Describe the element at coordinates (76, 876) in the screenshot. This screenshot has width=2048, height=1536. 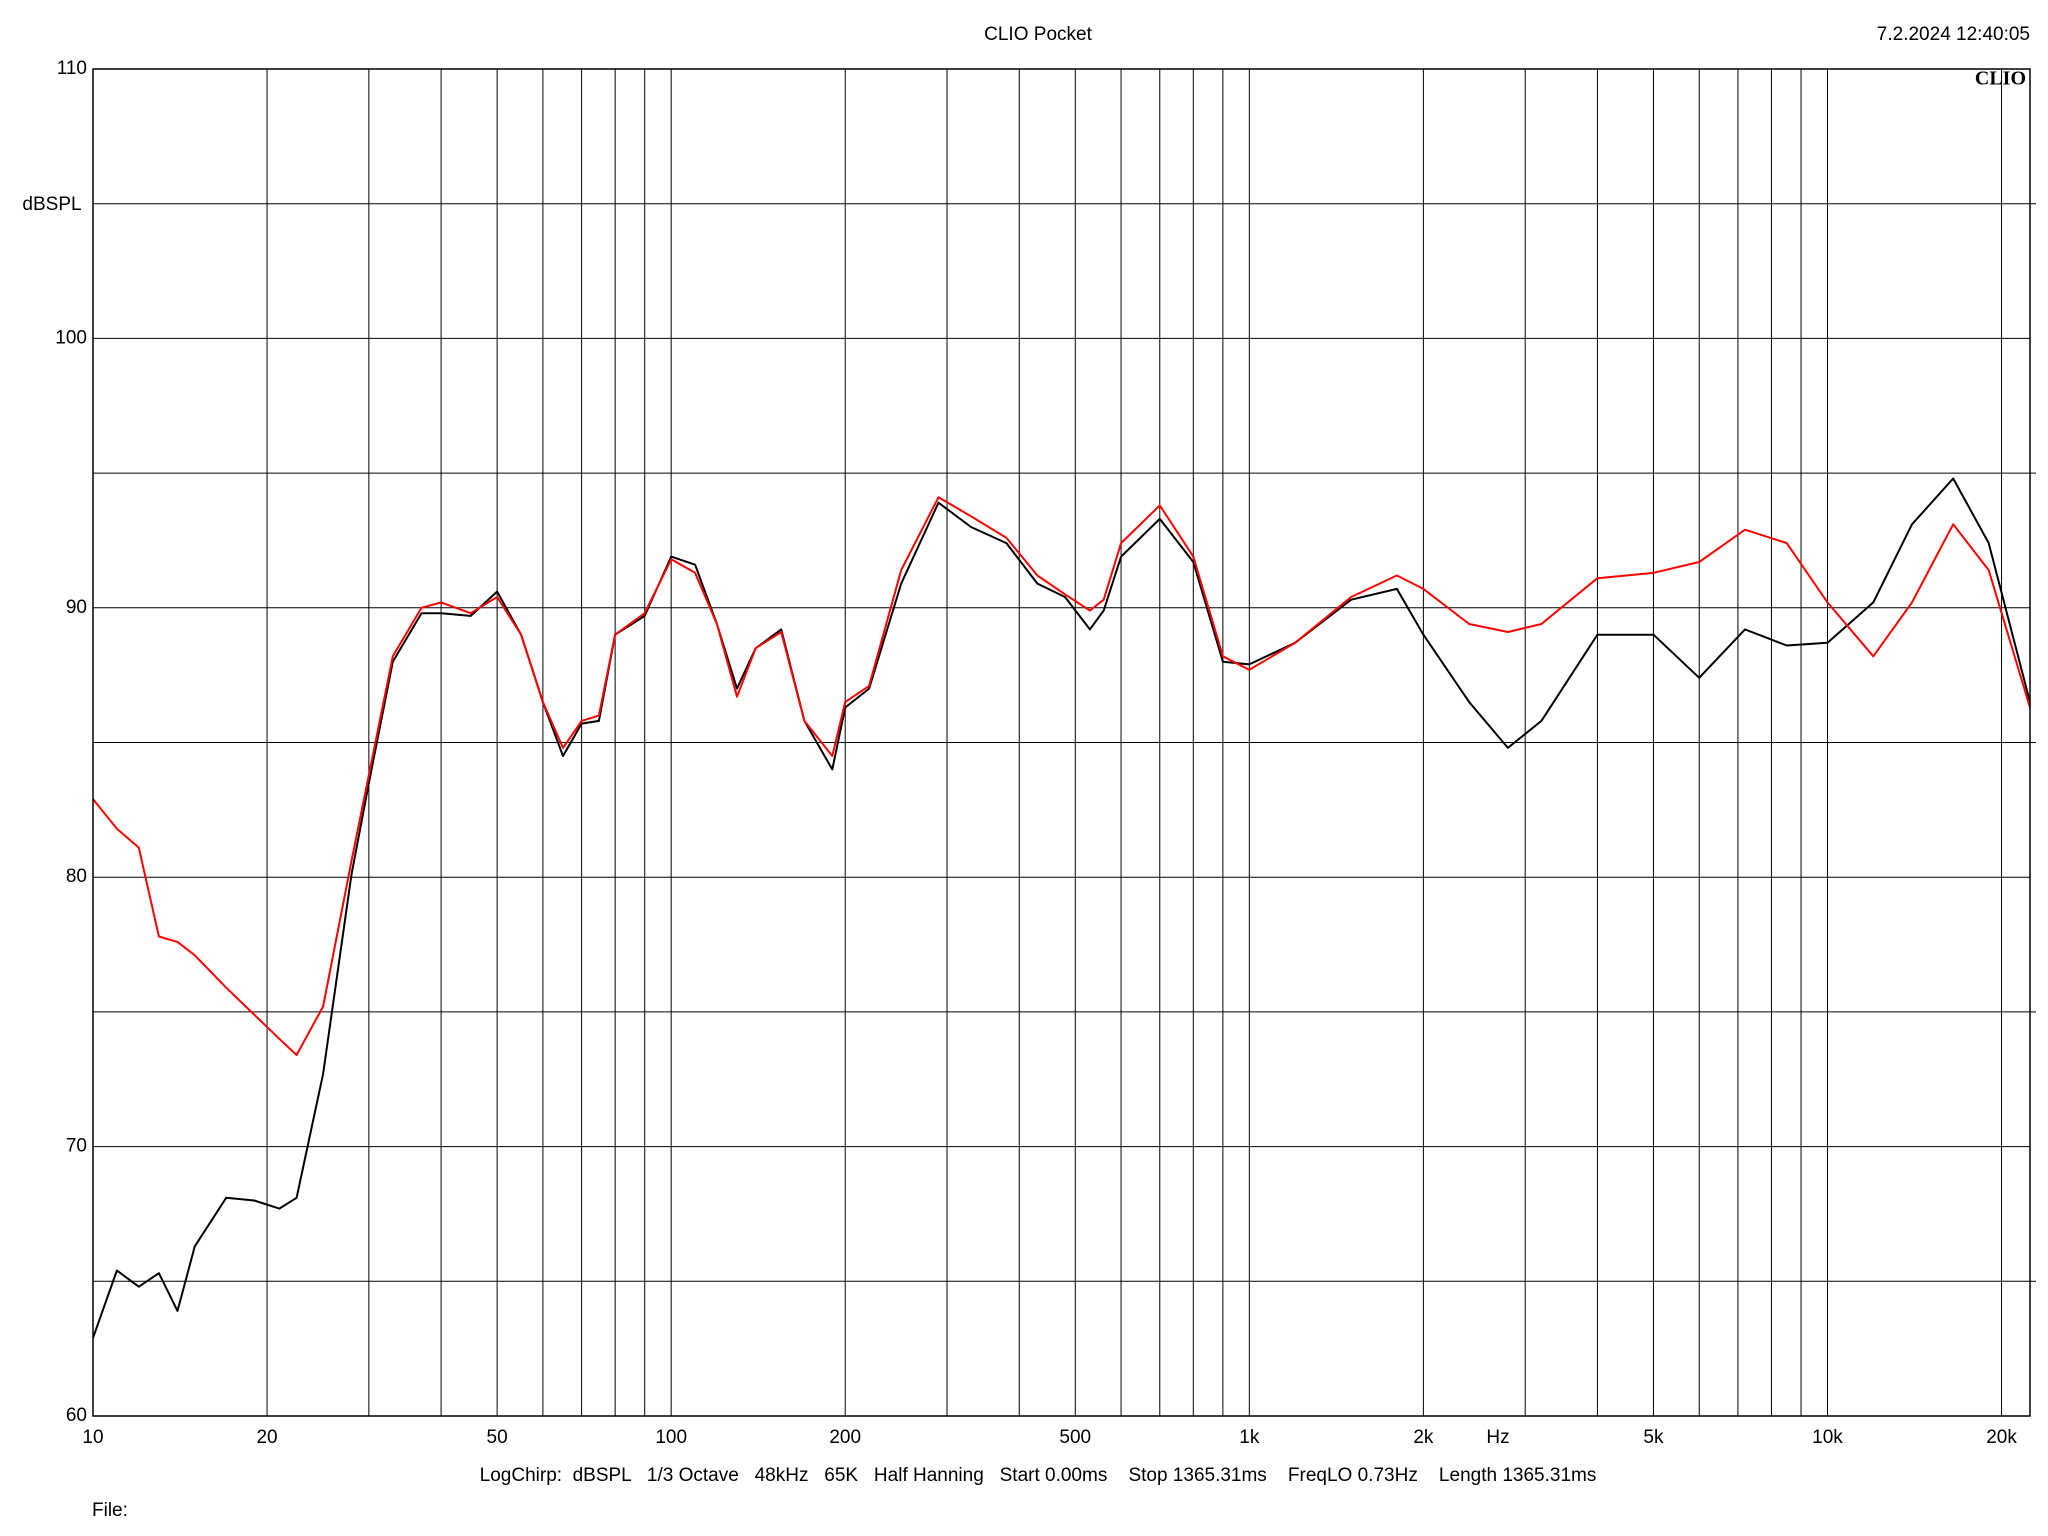
I see `y-tick-label: 80` at that location.